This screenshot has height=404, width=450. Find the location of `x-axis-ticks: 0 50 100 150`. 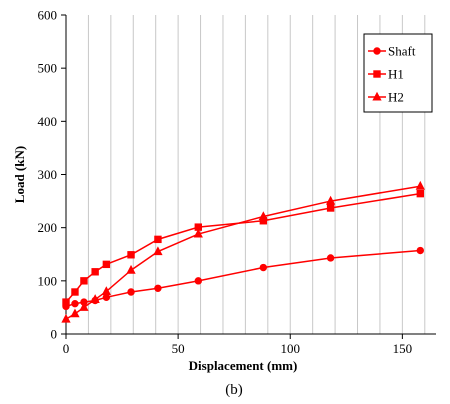

x-axis-ticks: 0 50 100 150 is located at coordinates (237, 345).